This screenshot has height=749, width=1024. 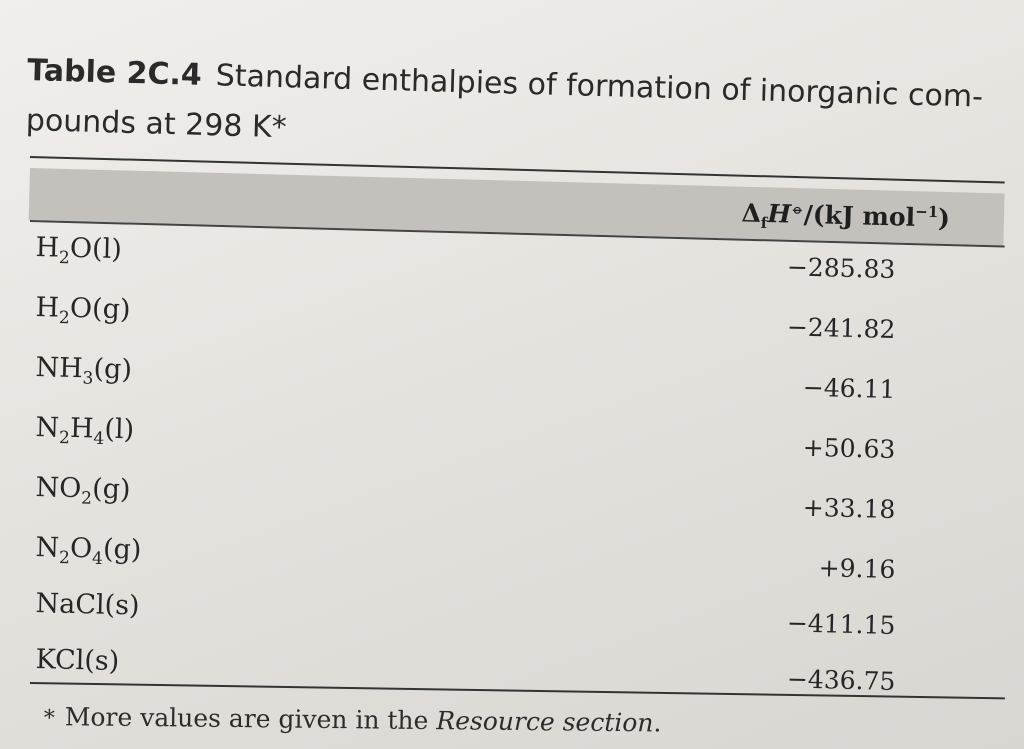 I want to click on formula-part: O(g), so click(x=100, y=309).